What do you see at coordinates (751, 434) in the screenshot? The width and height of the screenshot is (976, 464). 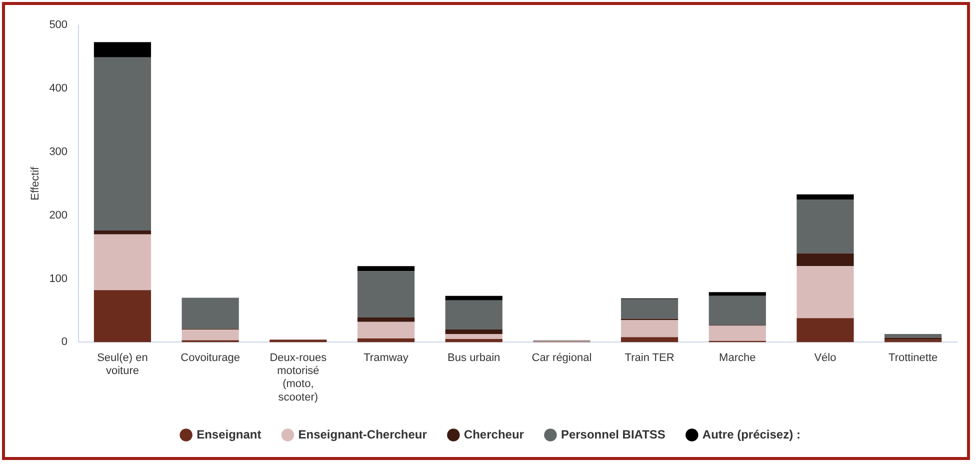 I see `legend-label: Autre (précisez) :` at bounding box center [751, 434].